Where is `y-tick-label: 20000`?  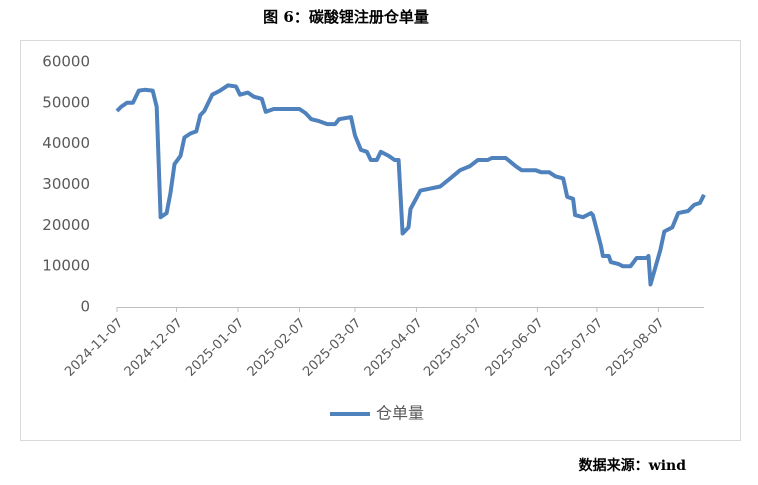 y-tick-label: 20000 is located at coordinates (66, 225).